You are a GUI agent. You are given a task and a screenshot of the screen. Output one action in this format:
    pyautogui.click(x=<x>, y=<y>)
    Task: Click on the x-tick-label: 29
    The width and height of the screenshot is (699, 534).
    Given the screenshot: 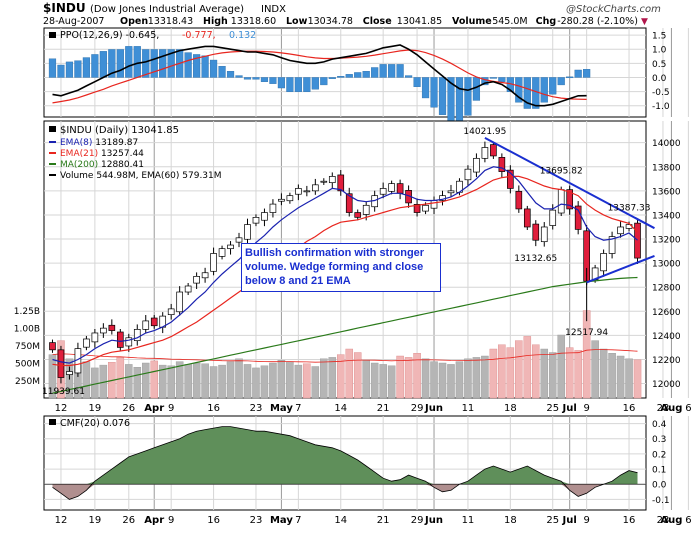 What is the action you would take?
    pyautogui.click(x=417, y=520)
    